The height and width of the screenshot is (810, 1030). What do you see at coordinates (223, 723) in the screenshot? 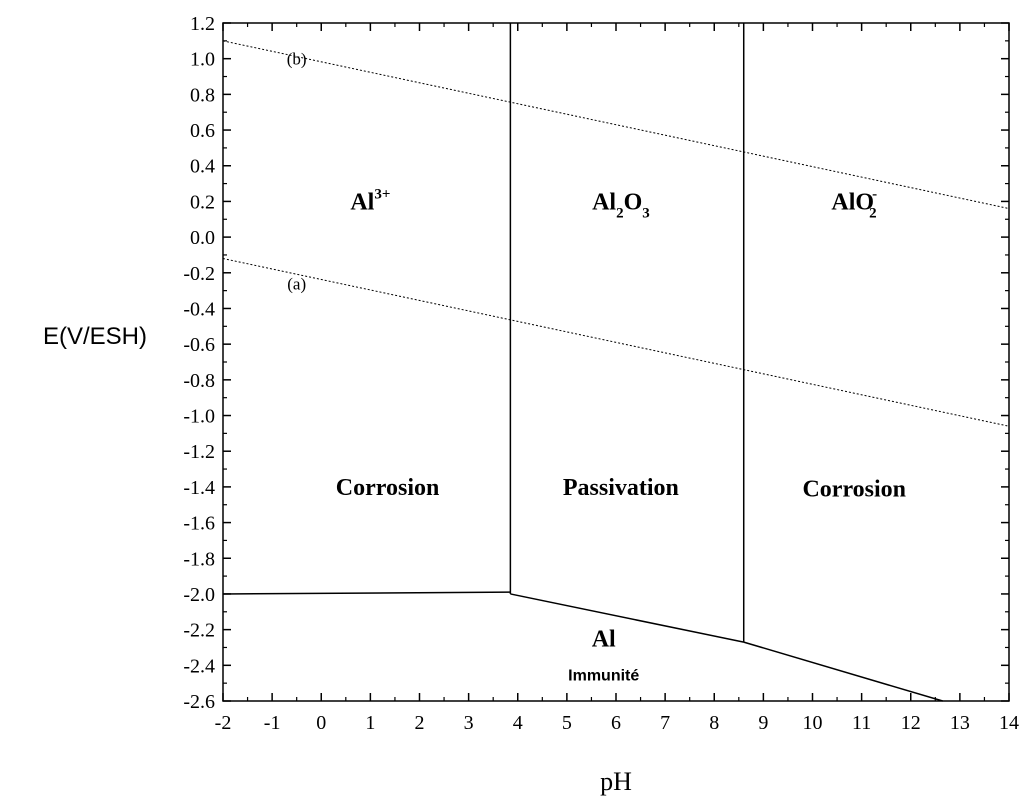
I see `x-tick-label: -2` at bounding box center [223, 723].